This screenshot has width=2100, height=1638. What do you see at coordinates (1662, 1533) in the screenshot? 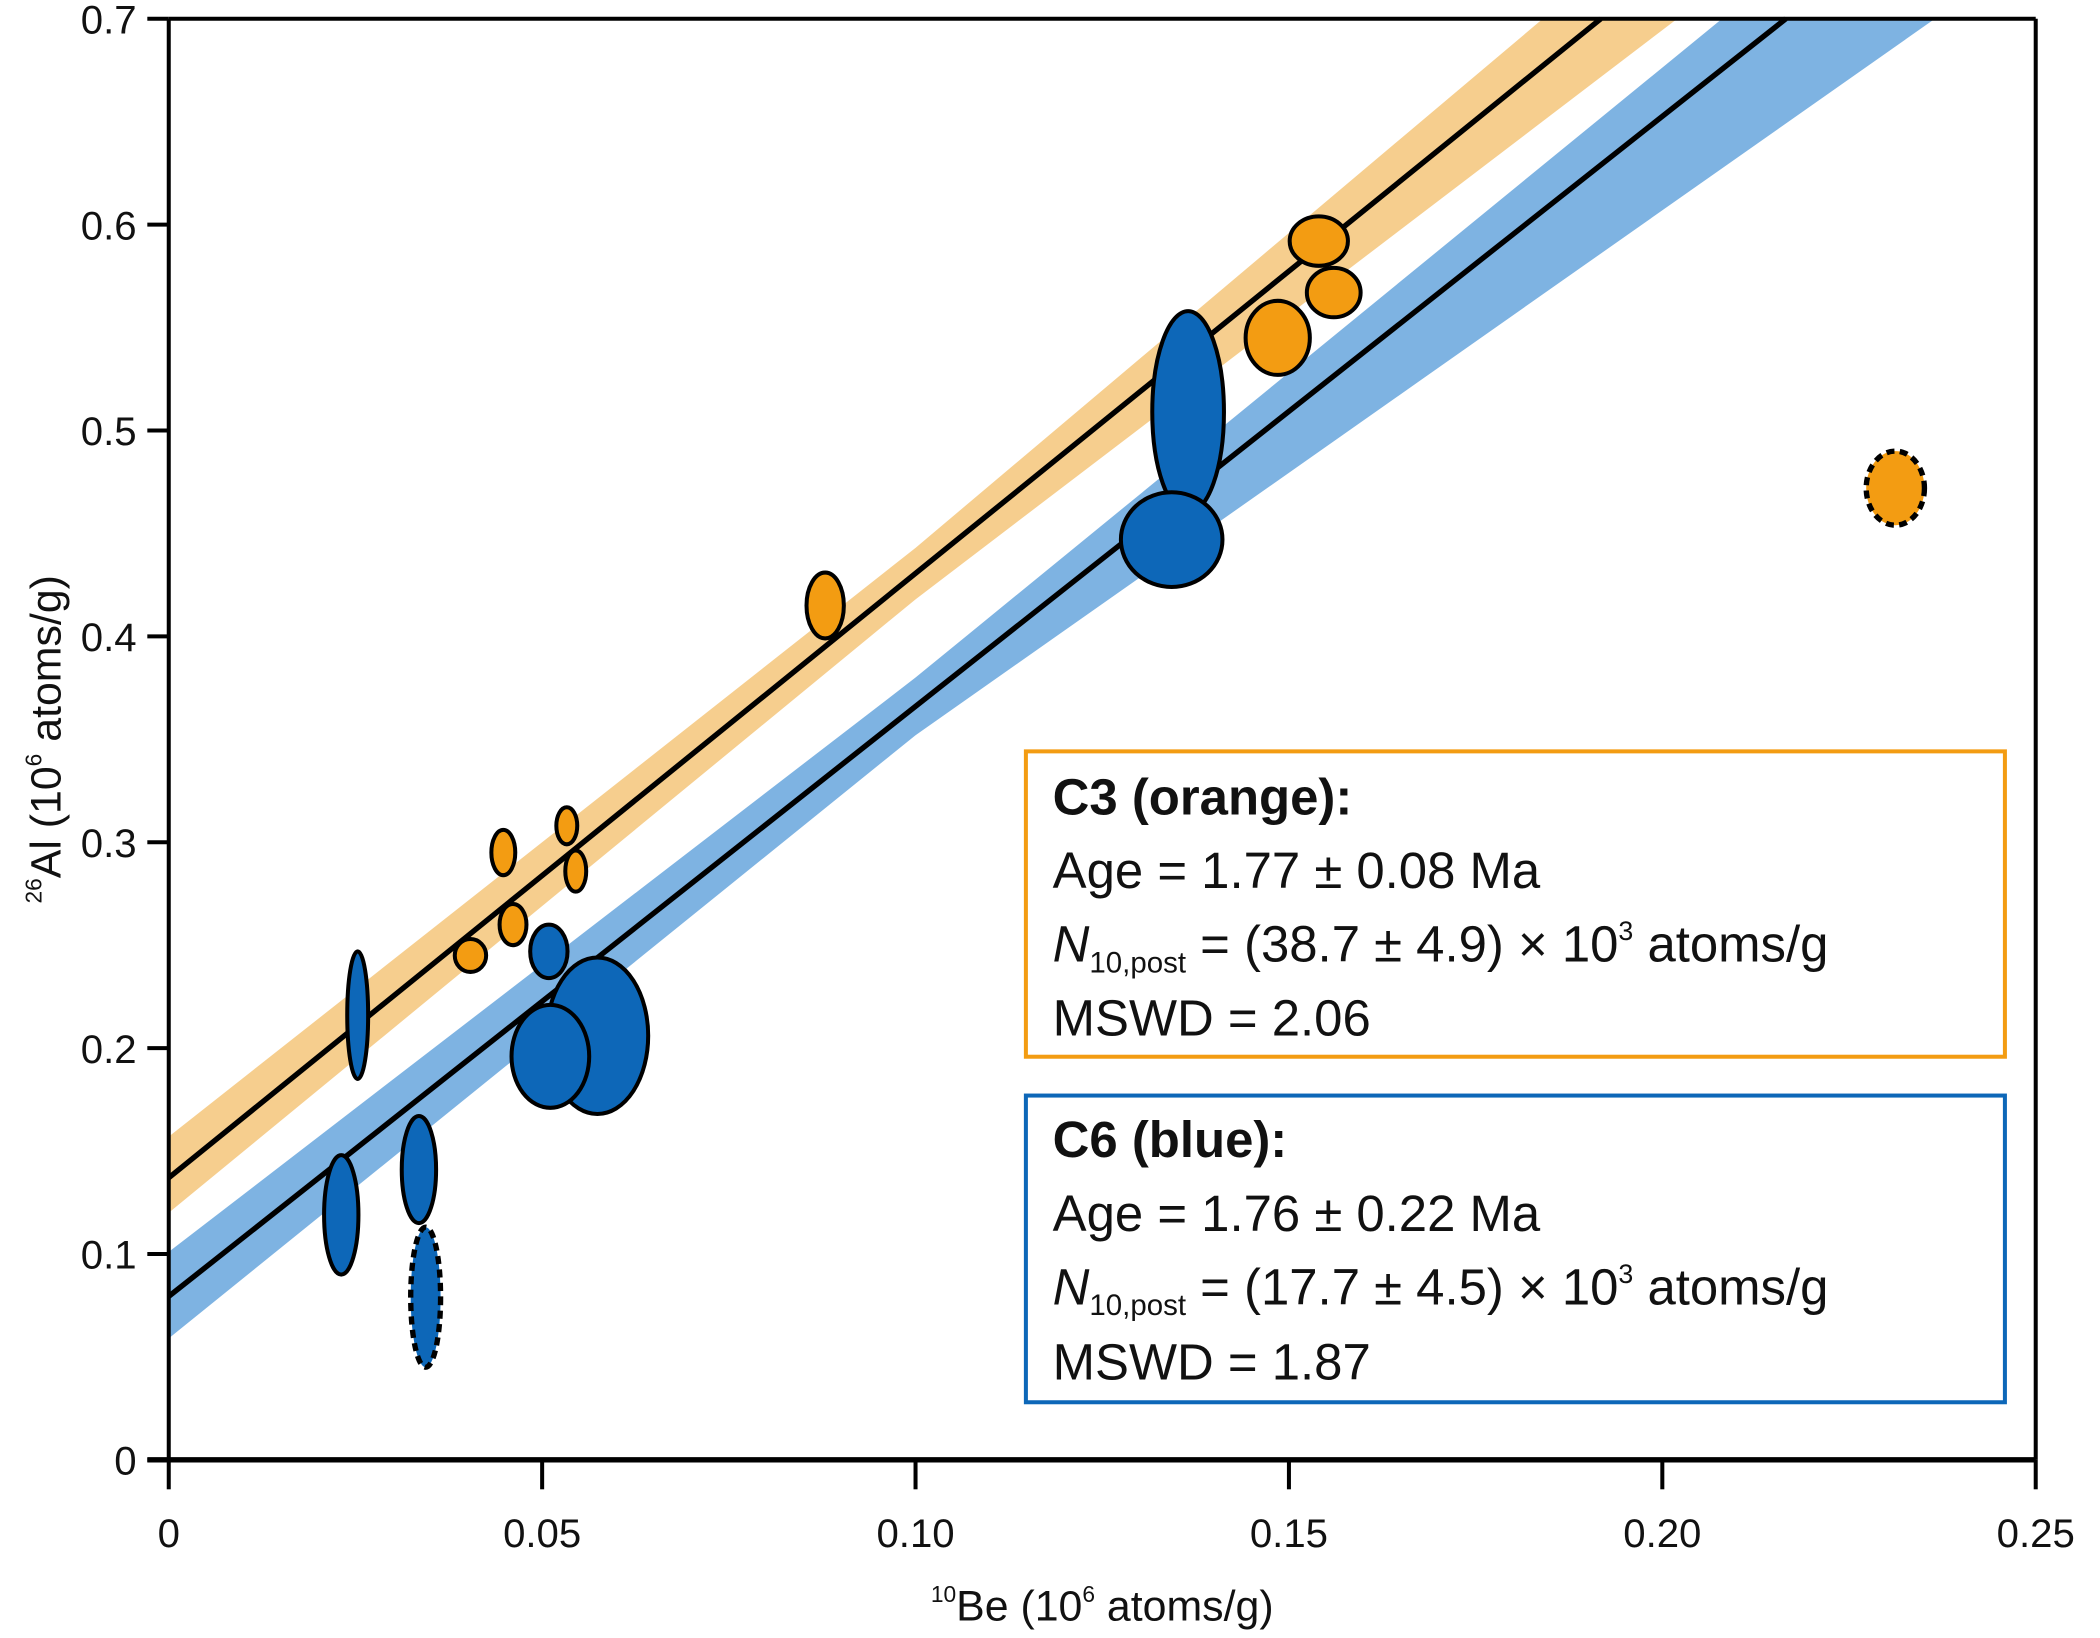
I see `x-tick-label: 0.20` at bounding box center [1662, 1533].